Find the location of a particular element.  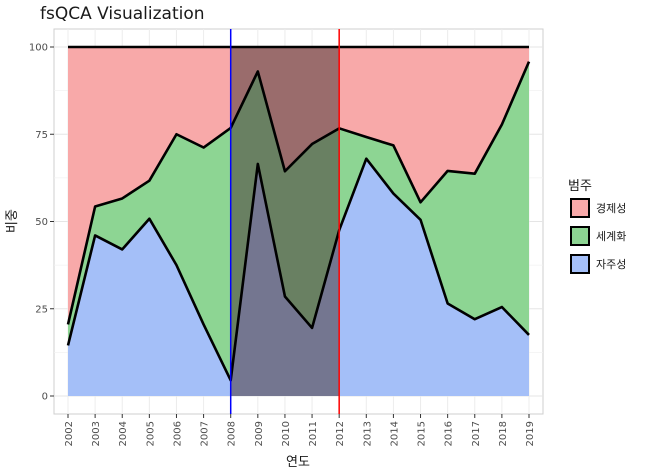

x-tick-label: 2018 is located at coordinates (503, 433).